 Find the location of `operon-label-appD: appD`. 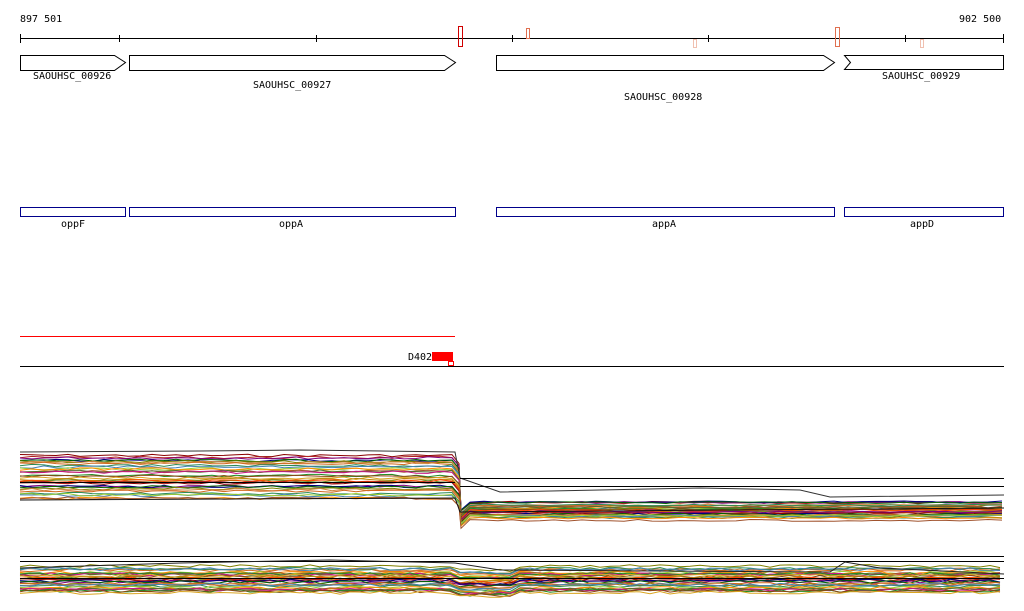

operon-label-appD: appD is located at coordinates (922, 224).